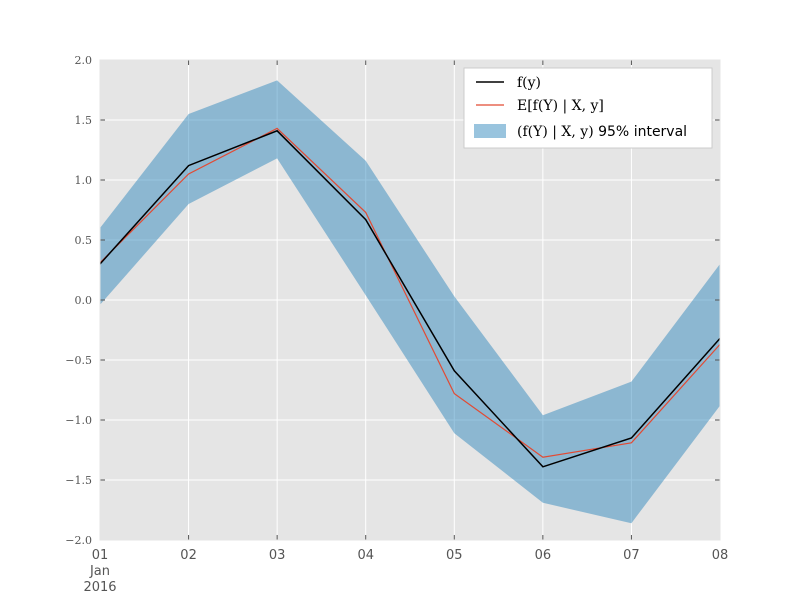 The width and height of the screenshot is (800, 600). Describe the element at coordinates (84, 300) in the screenshot. I see `y-tick-label: 0.0` at that location.